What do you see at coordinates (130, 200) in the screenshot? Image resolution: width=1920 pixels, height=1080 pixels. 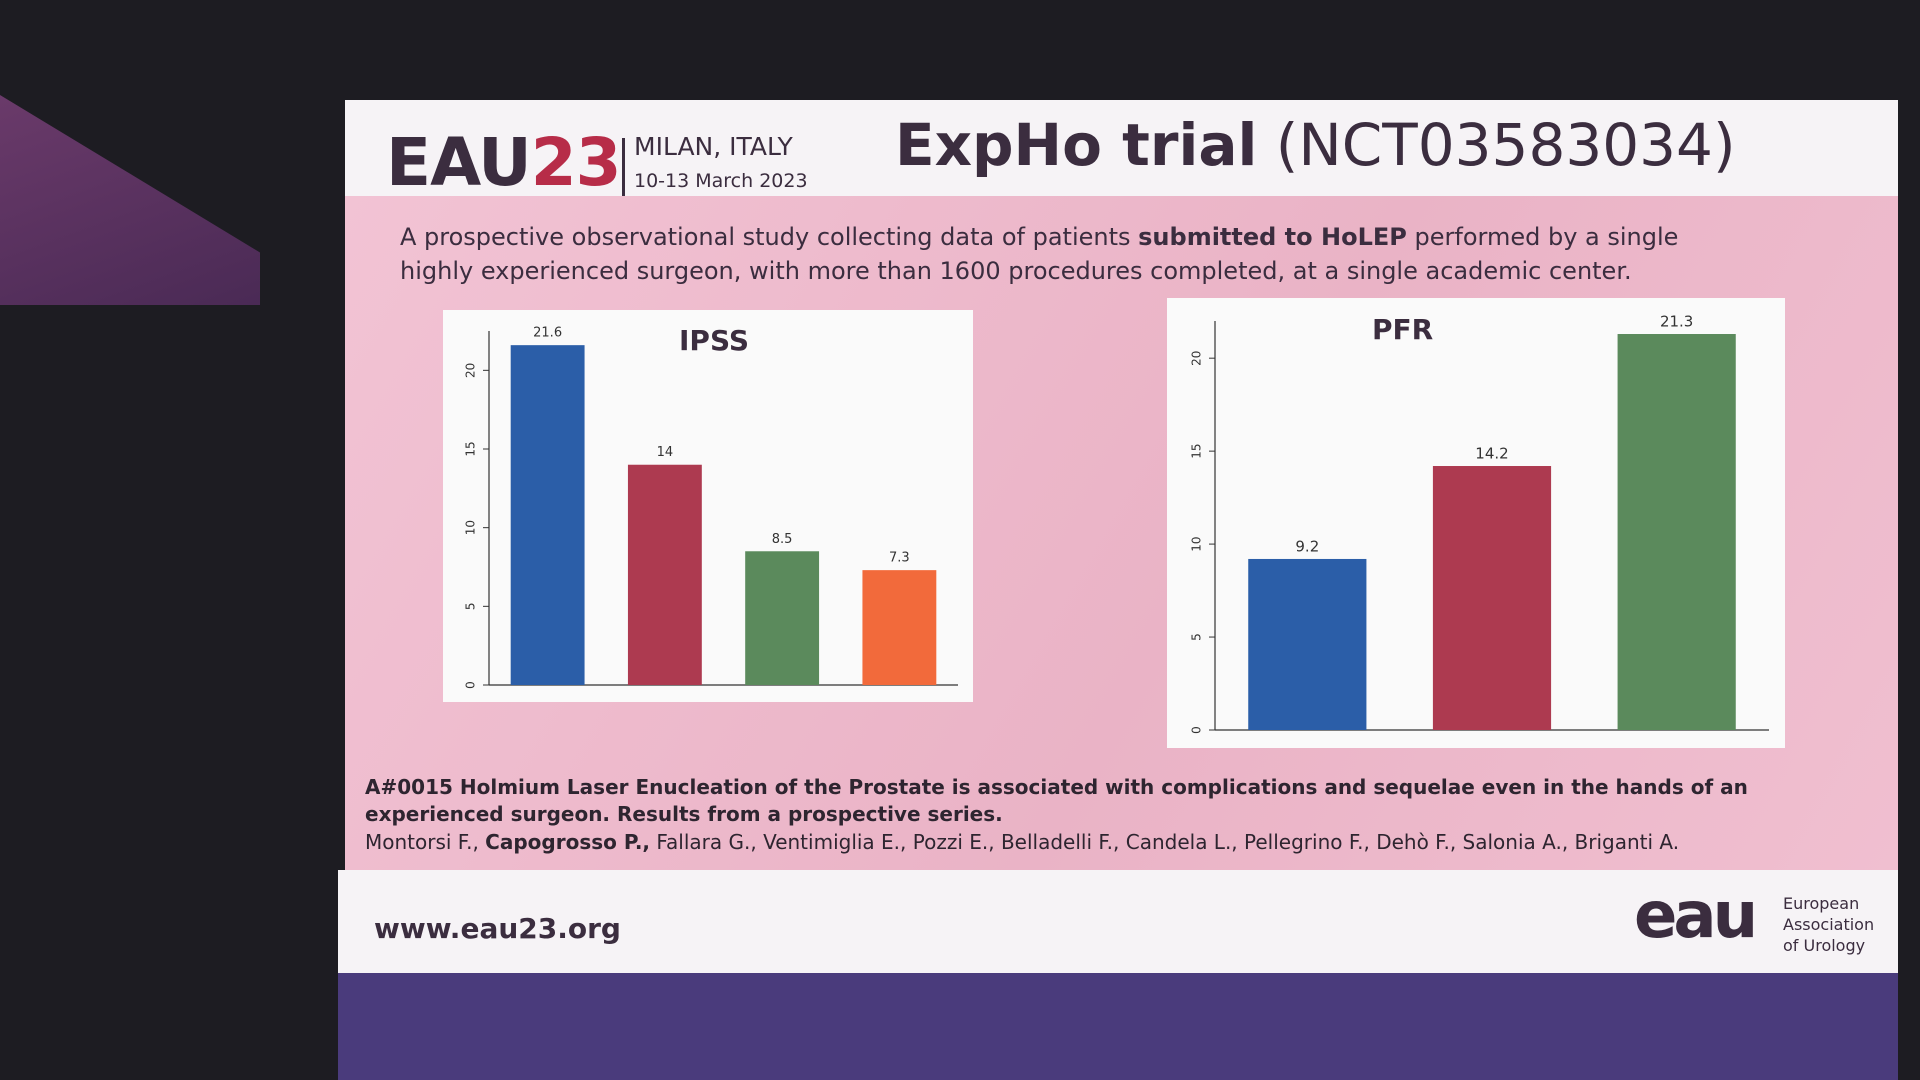 I see `stage-light` at bounding box center [130, 200].